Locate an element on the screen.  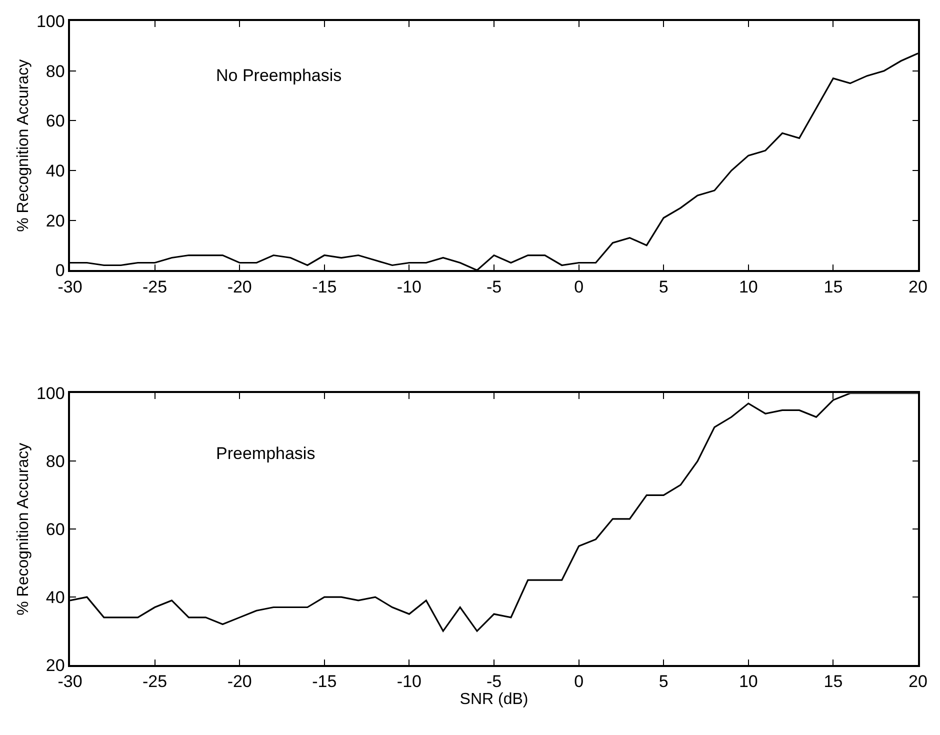
annotation: No Preemphasis is located at coordinates (279, 75).